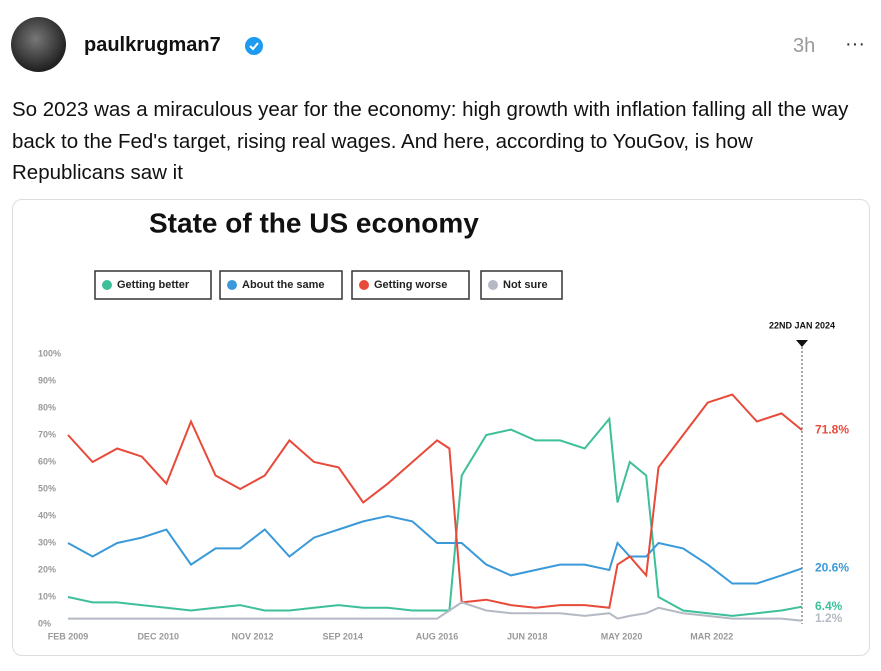 The width and height of the screenshot is (881, 671). Describe the element at coordinates (527, 636) in the screenshot. I see `x-tick-label: JUN 2018` at that location.